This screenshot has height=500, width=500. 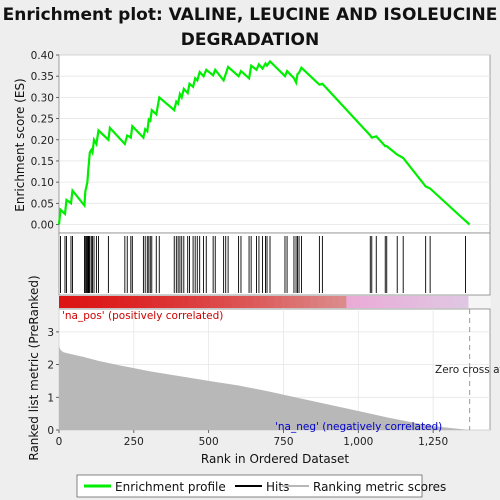 I want to click on es-tick-label: 0.40, so click(x=42, y=56).